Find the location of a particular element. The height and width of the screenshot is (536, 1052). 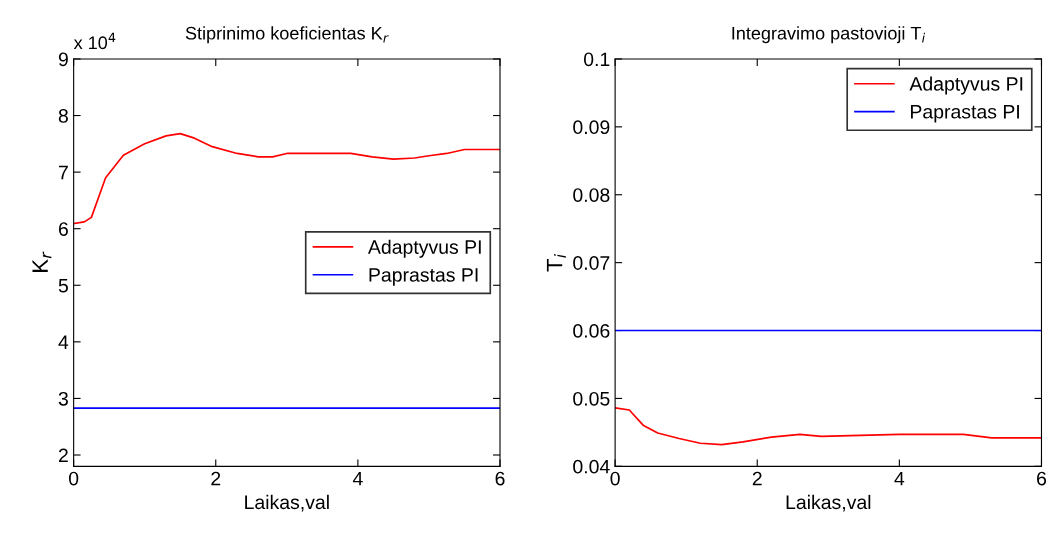

y-tick-label: 0.06 is located at coordinates (591, 331).